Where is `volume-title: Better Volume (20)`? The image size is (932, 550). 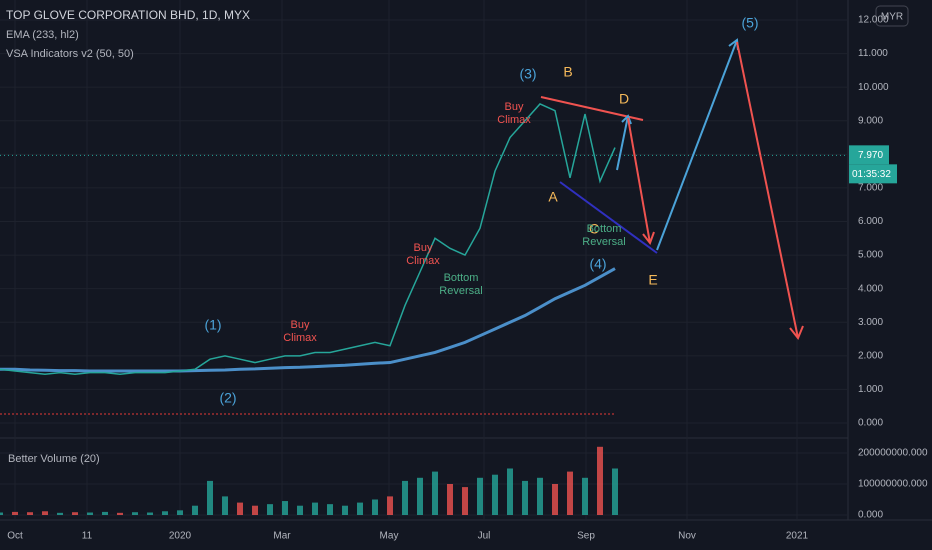 volume-title: Better Volume (20) is located at coordinates (54, 459).